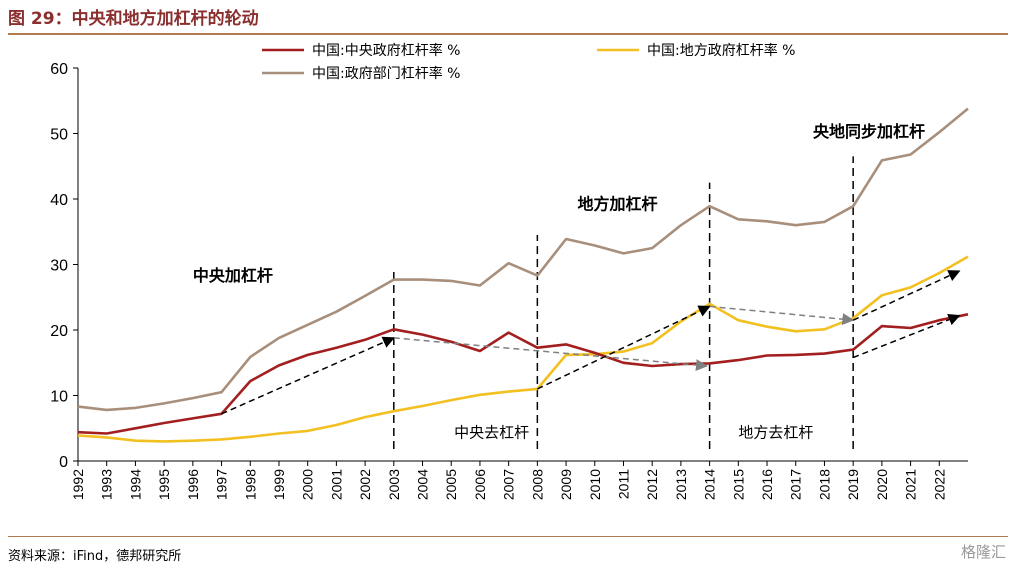 Image resolution: width=1016 pixels, height=567 pixels. Describe the element at coordinates (95, 556) in the screenshot. I see `source-note: 资料来源：iFind，德邦研究所` at that location.